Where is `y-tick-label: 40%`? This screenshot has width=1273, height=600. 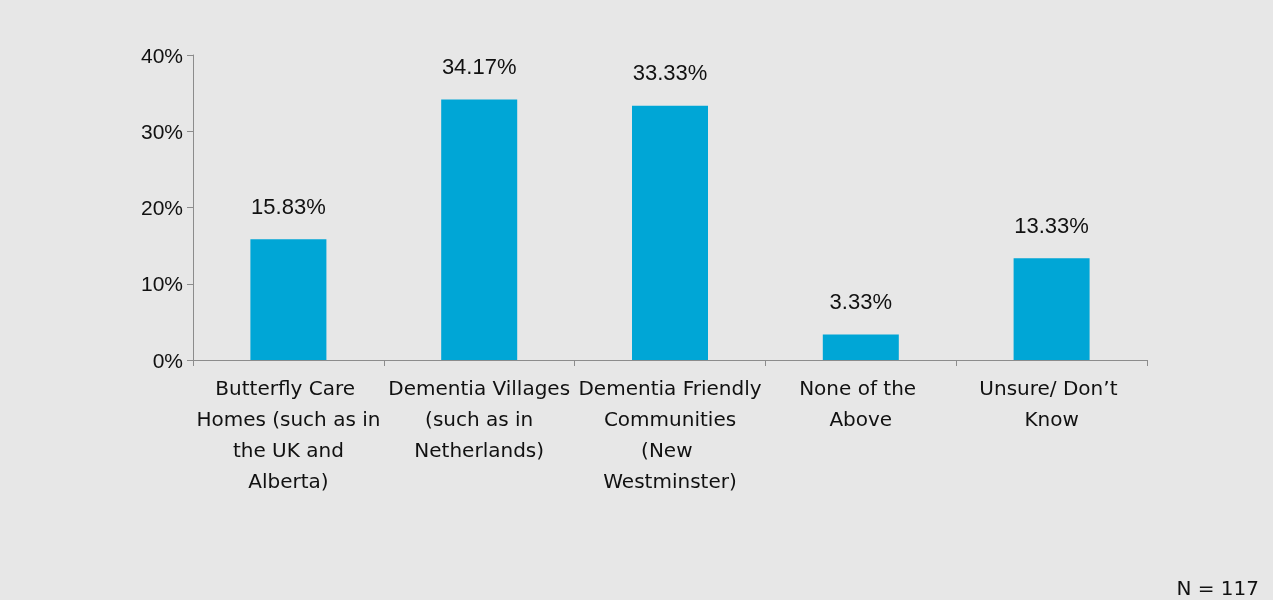
y-tick-label: 40% is located at coordinates (161, 55).